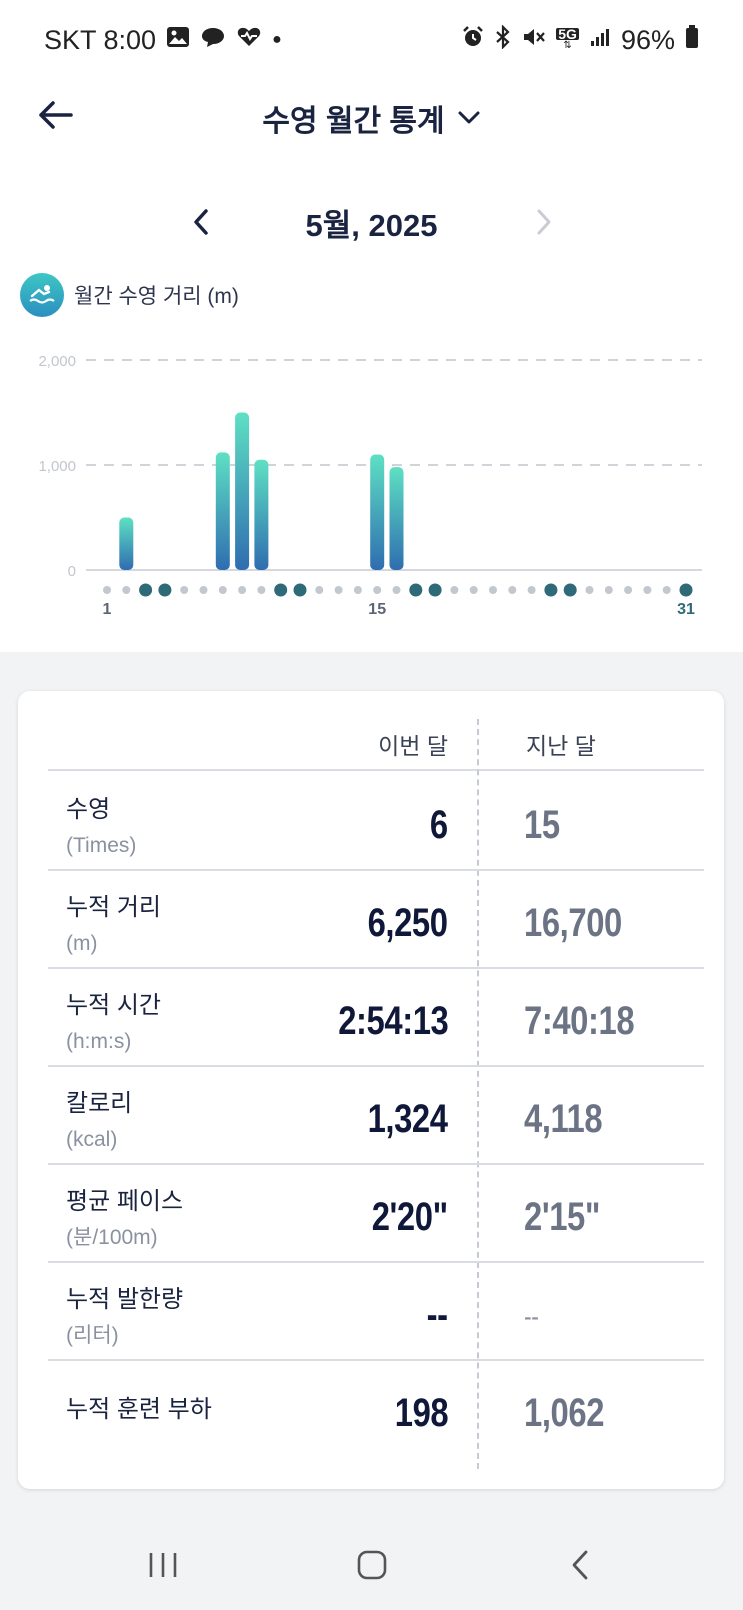  I want to click on mute-icon, so click(534, 40).